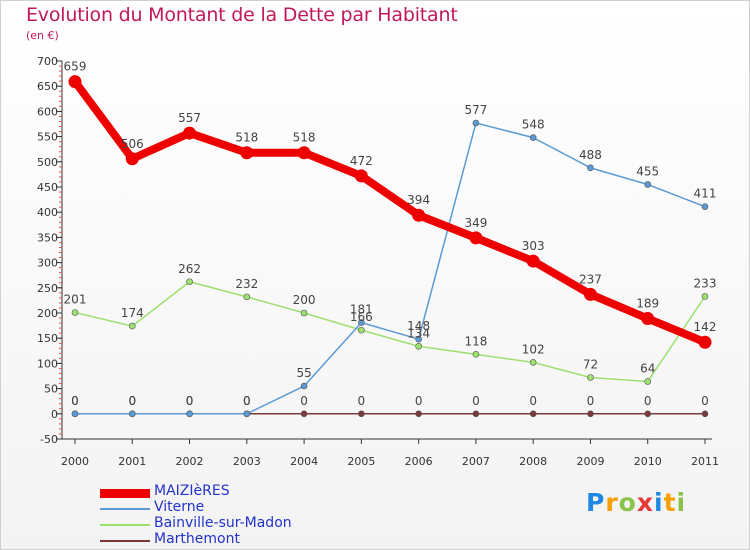 The height and width of the screenshot is (550, 750). I want to click on y-tick-label: 50, so click(51, 389).